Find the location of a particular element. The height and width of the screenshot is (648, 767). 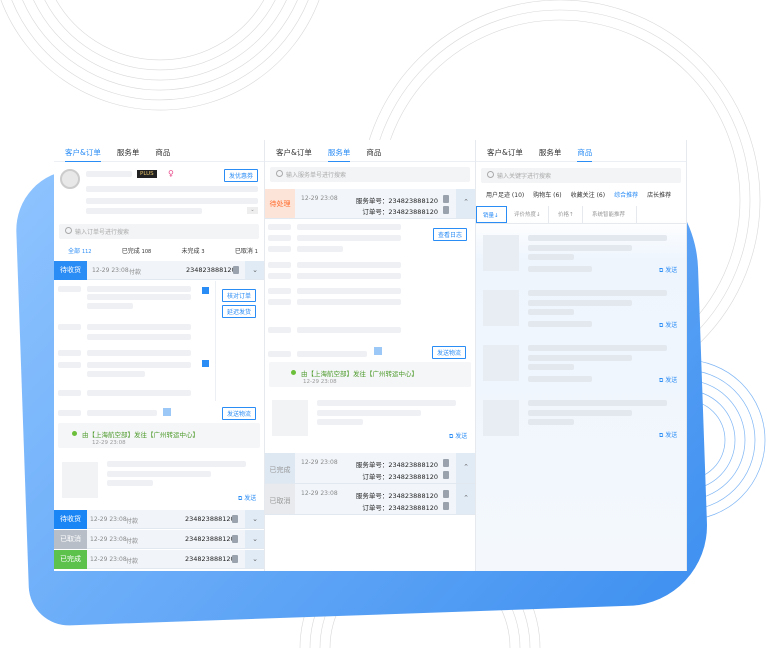

category-favorites: 收藏关注 (6) is located at coordinates (588, 195).